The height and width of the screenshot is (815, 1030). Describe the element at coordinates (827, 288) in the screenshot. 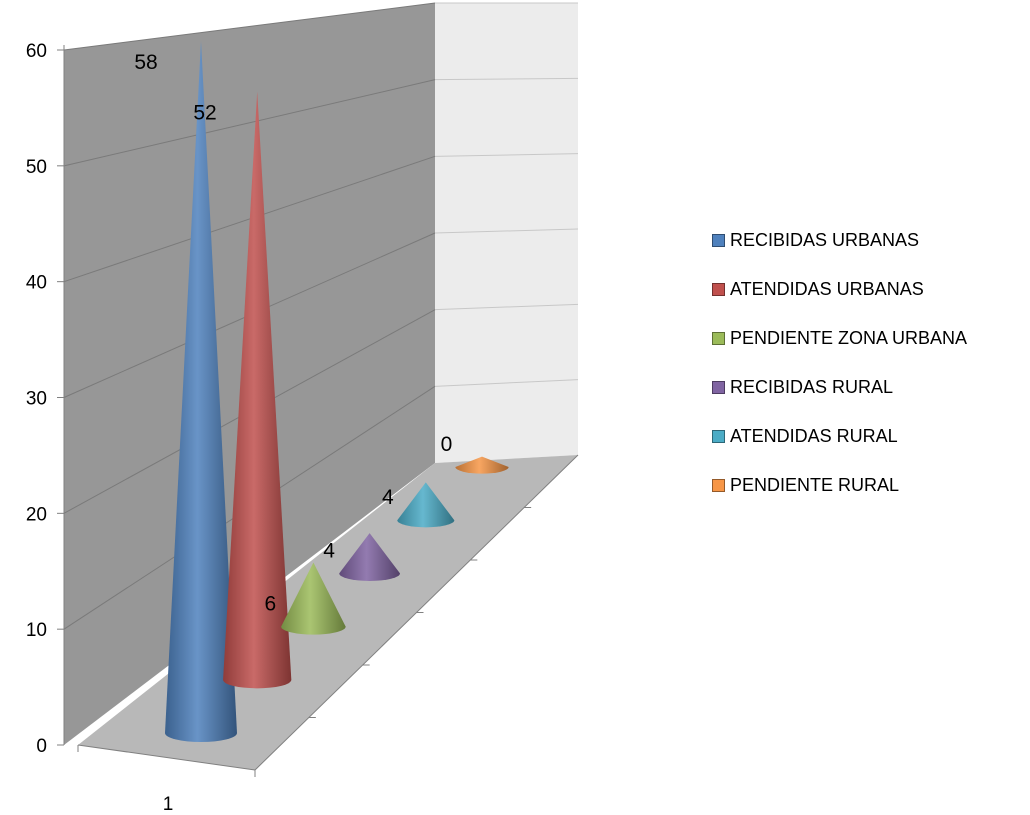

I see `legend-label: ATENDIDAS URBANAS` at that location.